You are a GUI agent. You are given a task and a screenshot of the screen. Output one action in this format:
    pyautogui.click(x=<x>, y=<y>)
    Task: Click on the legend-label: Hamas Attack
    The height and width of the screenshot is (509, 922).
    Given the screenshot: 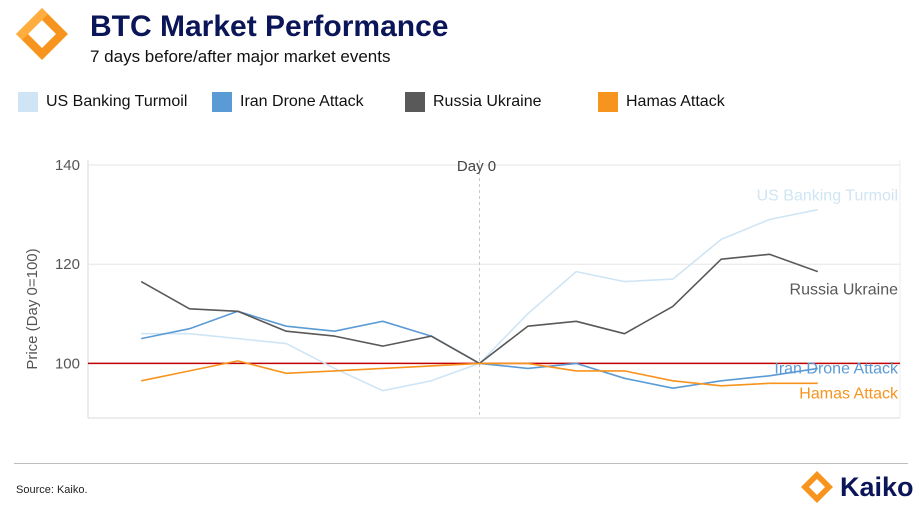 What is the action you would take?
    pyautogui.click(x=675, y=101)
    